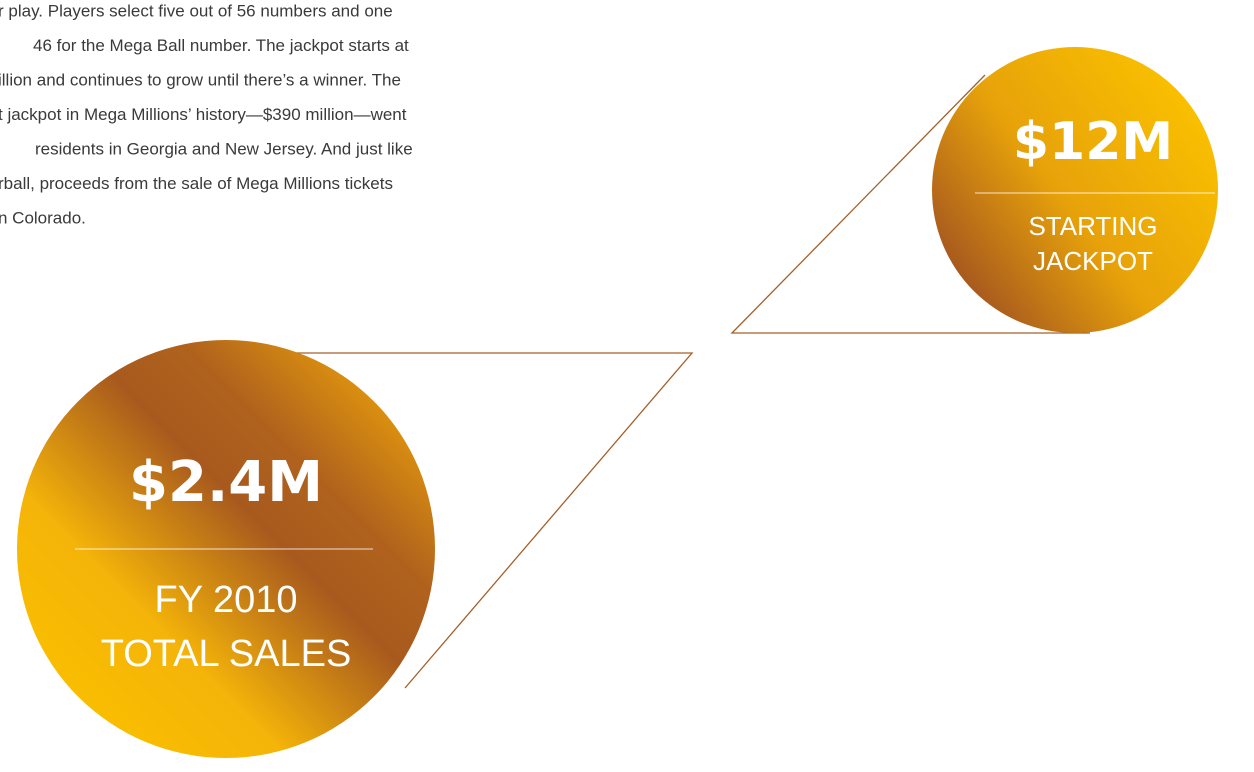 This screenshot has height=772, width=1254. Describe the element at coordinates (226, 482) in the screenshot. I see `callout-value: $2.4M` at that location.